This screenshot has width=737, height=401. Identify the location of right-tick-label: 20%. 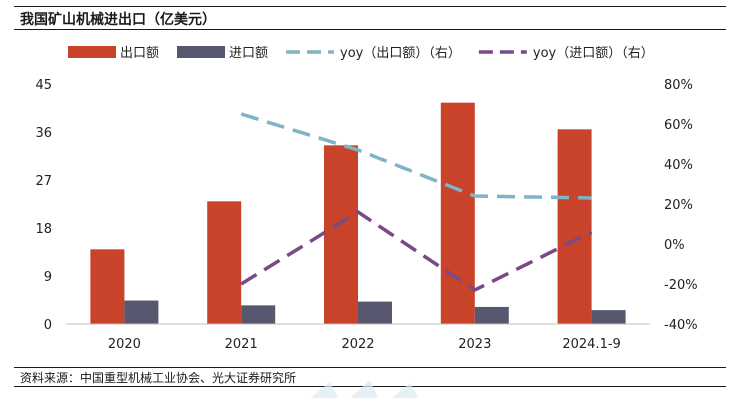
(678, 205).